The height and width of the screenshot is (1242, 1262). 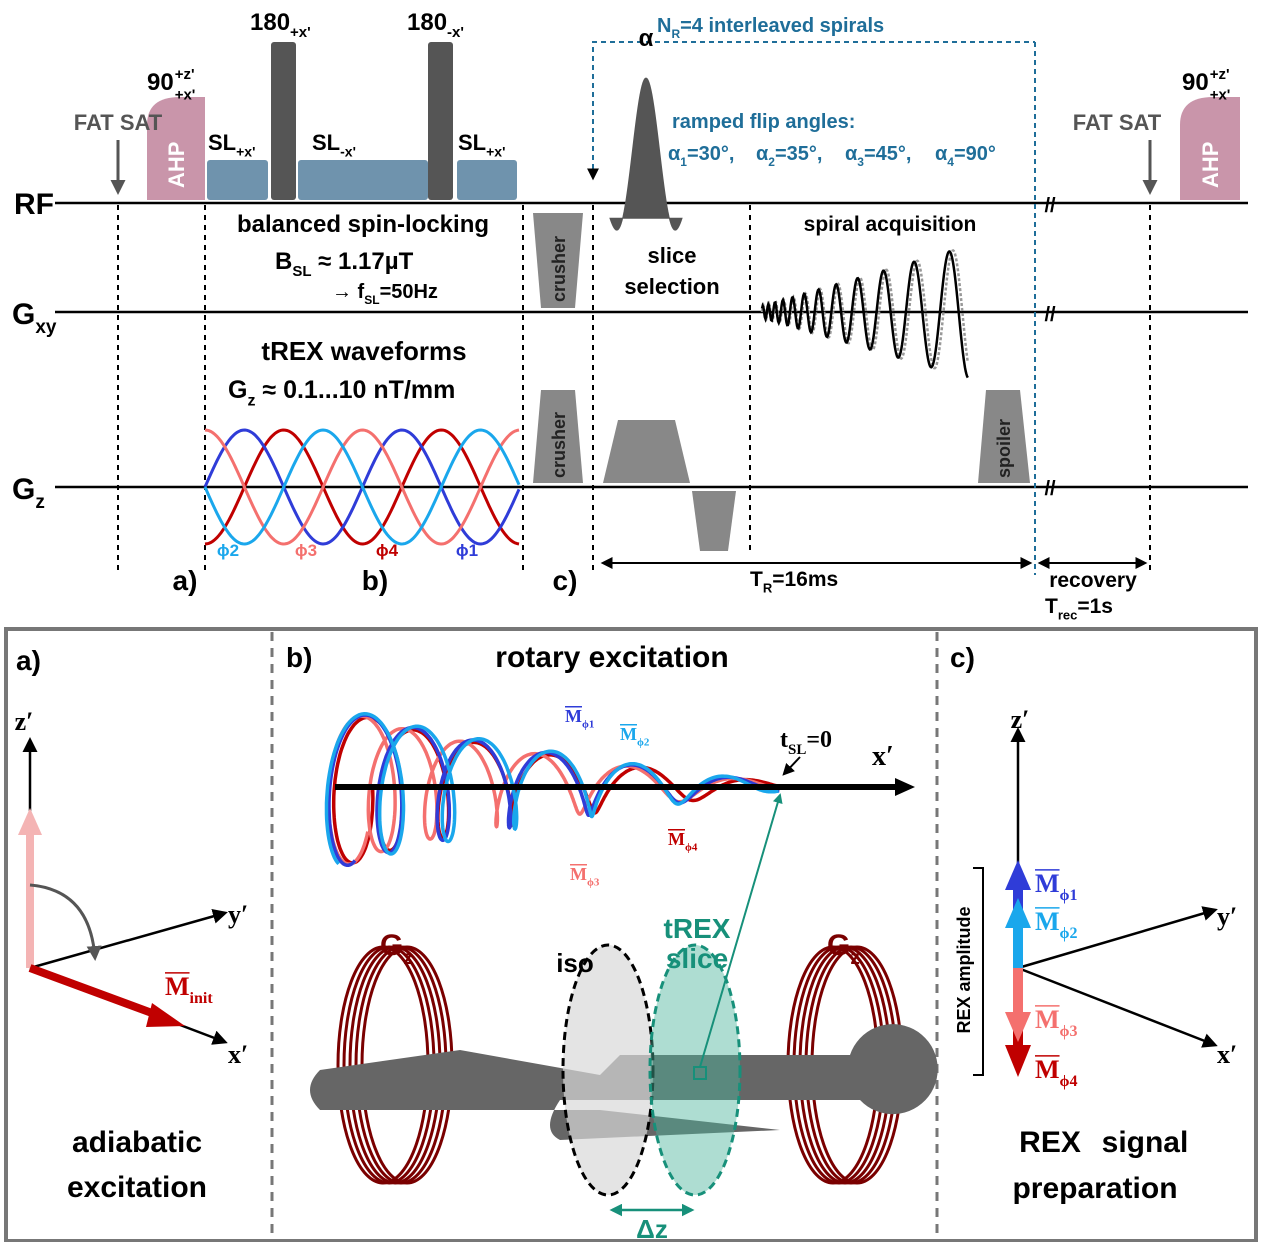 What do you see at coordinates (671, 286) in the screenshot?
I see `label: selection` at bounding box center [671, 286].